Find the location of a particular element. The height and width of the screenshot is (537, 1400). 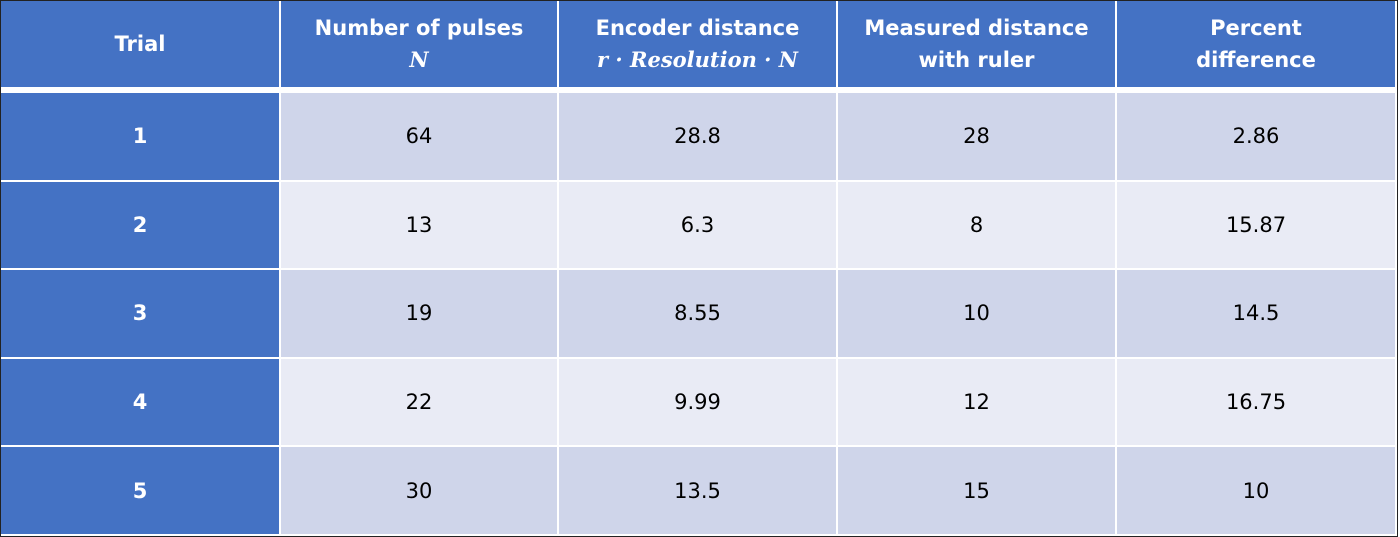

table-cell: 8.55 is located at coordinates (698, 314).